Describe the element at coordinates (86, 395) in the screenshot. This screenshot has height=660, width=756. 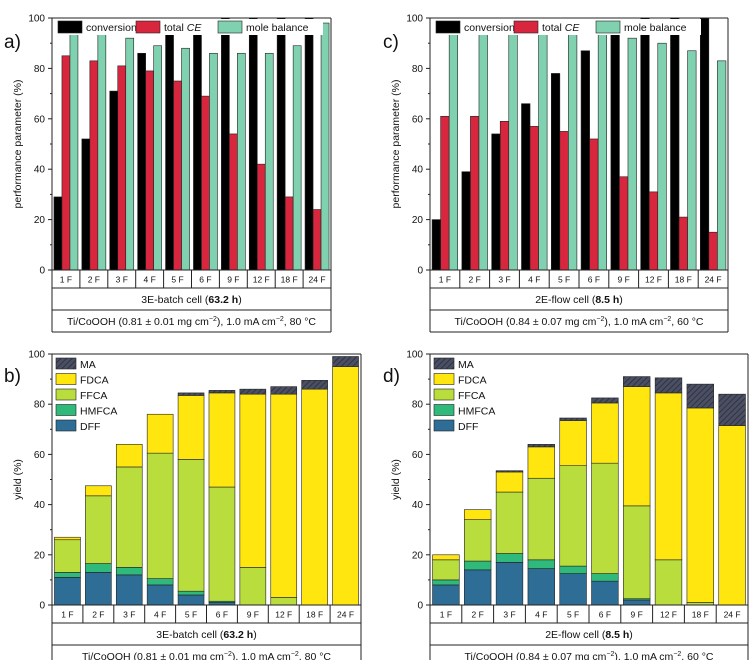
I see `legend: MA FDCA FFCA HMFCA DFF` at that location.